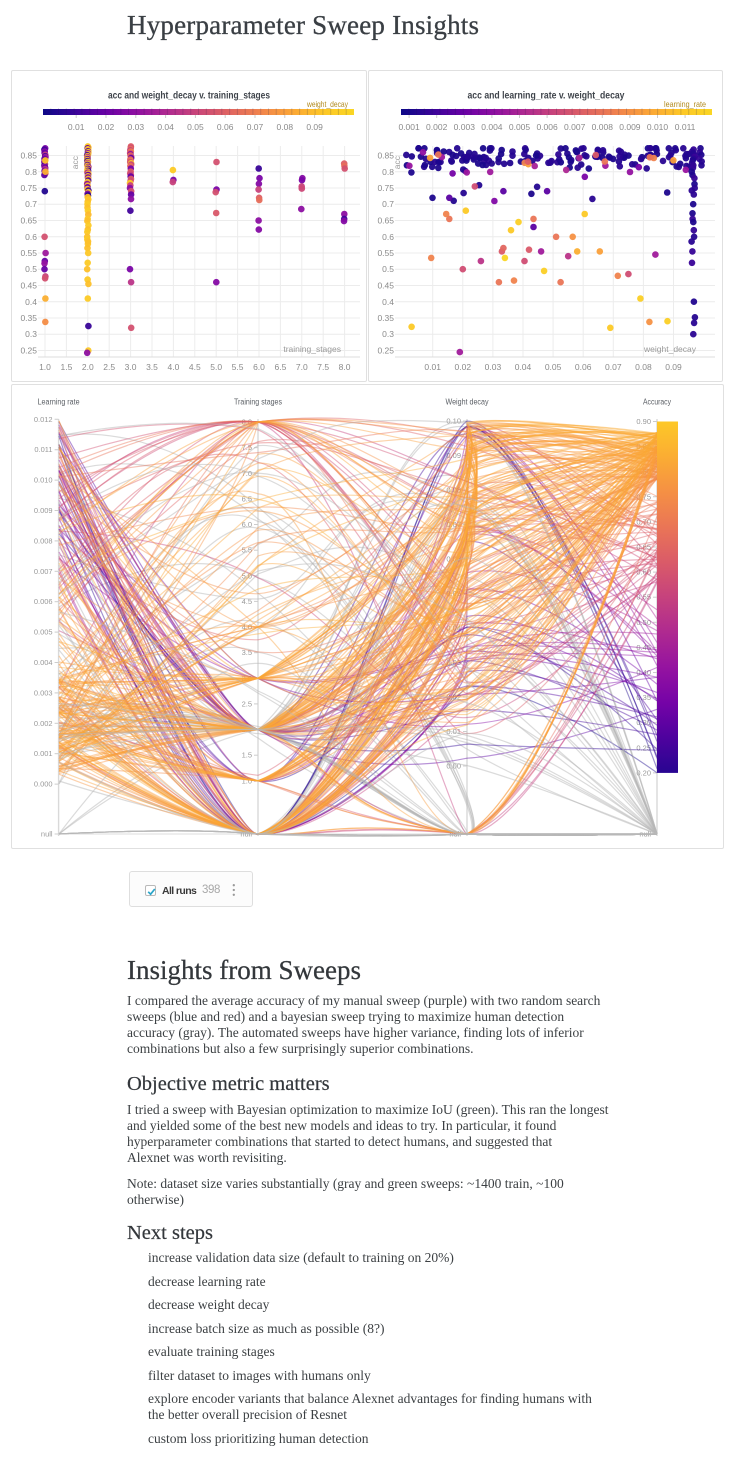 The image size is (738, 1466). I want to click on svg-text: 6.0, so click(247, 524).